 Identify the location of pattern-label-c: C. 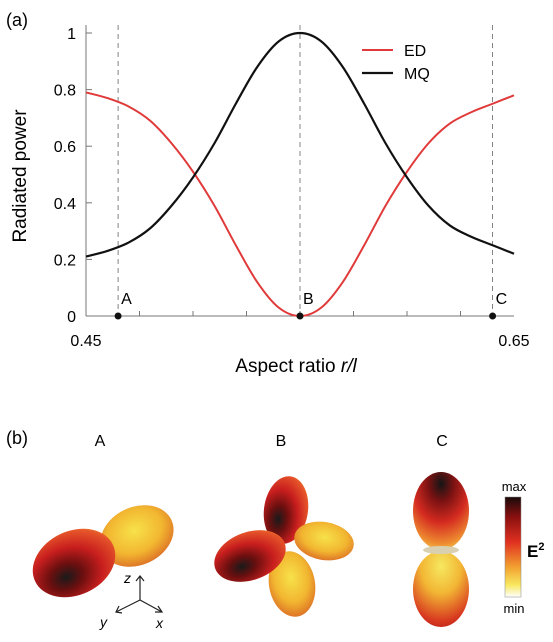
(442, 441).